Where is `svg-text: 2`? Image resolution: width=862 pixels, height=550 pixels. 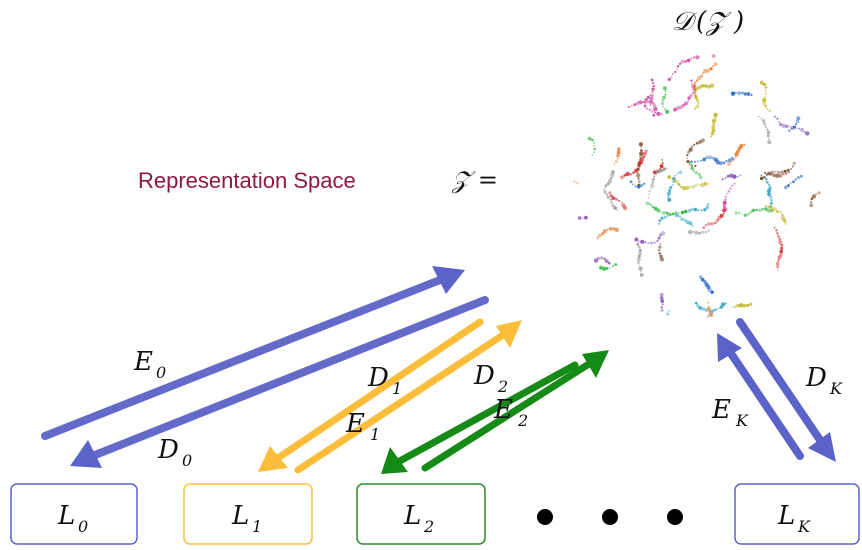
svg-text: 2 is located at coordinates (502, 386).